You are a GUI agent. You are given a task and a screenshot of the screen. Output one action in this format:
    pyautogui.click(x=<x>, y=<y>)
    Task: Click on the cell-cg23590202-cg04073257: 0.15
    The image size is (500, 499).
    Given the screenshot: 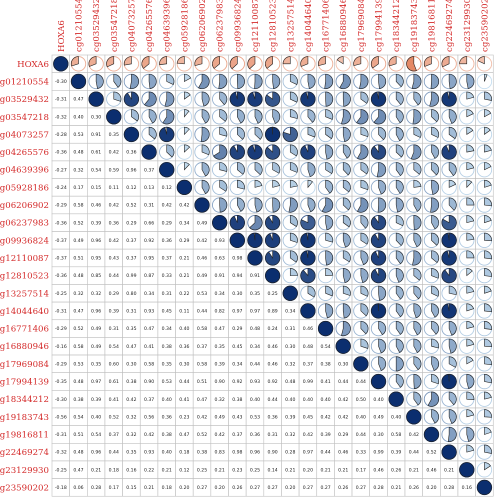 What is the action you would take?
    pyautogui.click(x=131, y=487)
    